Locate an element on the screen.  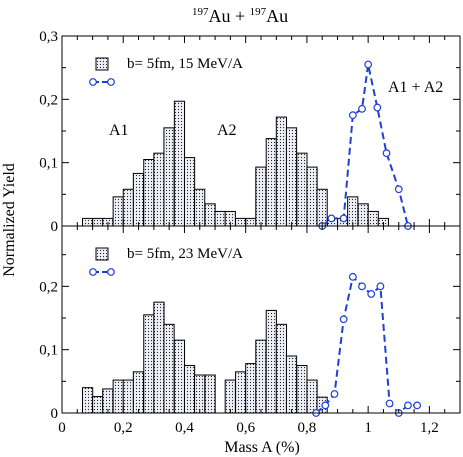
x-tick-label: 0 is located at coordinates (62, 428).